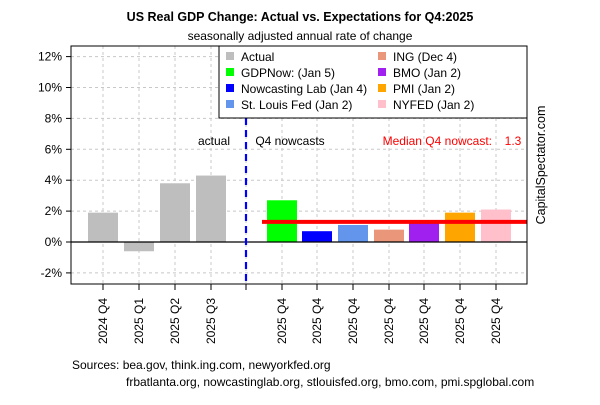 The width and height of the screenshot is (600, 405). What do you see at coordinates (54, 211) in the screenshot?
I see `y-tick-label: 2%` at bounding box center [54, 211].